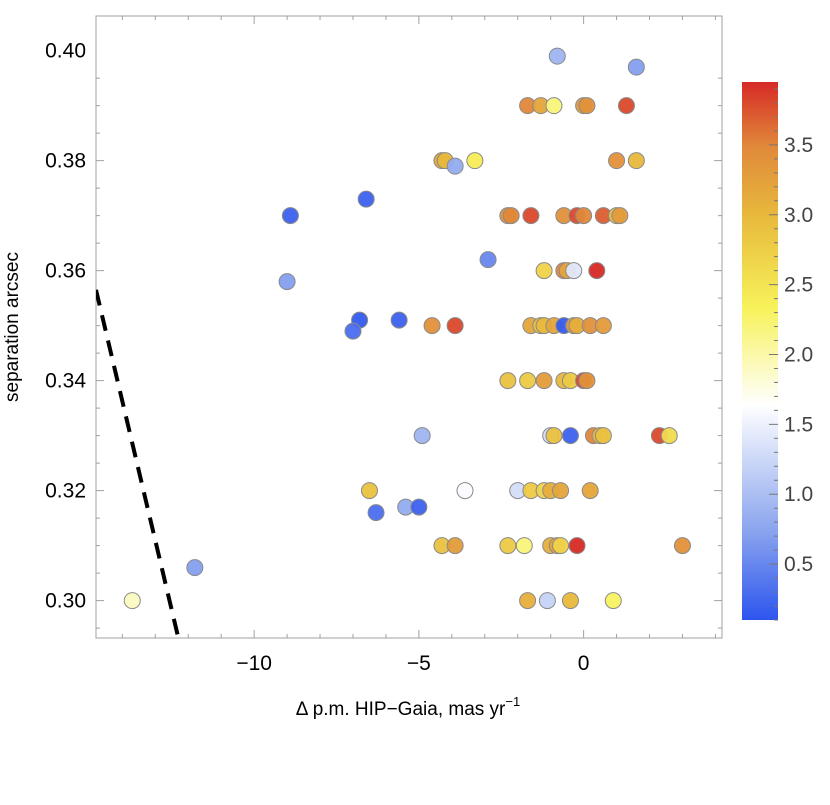  I want to click on colorbar-tick-label: 0.5, so click(798, 564).